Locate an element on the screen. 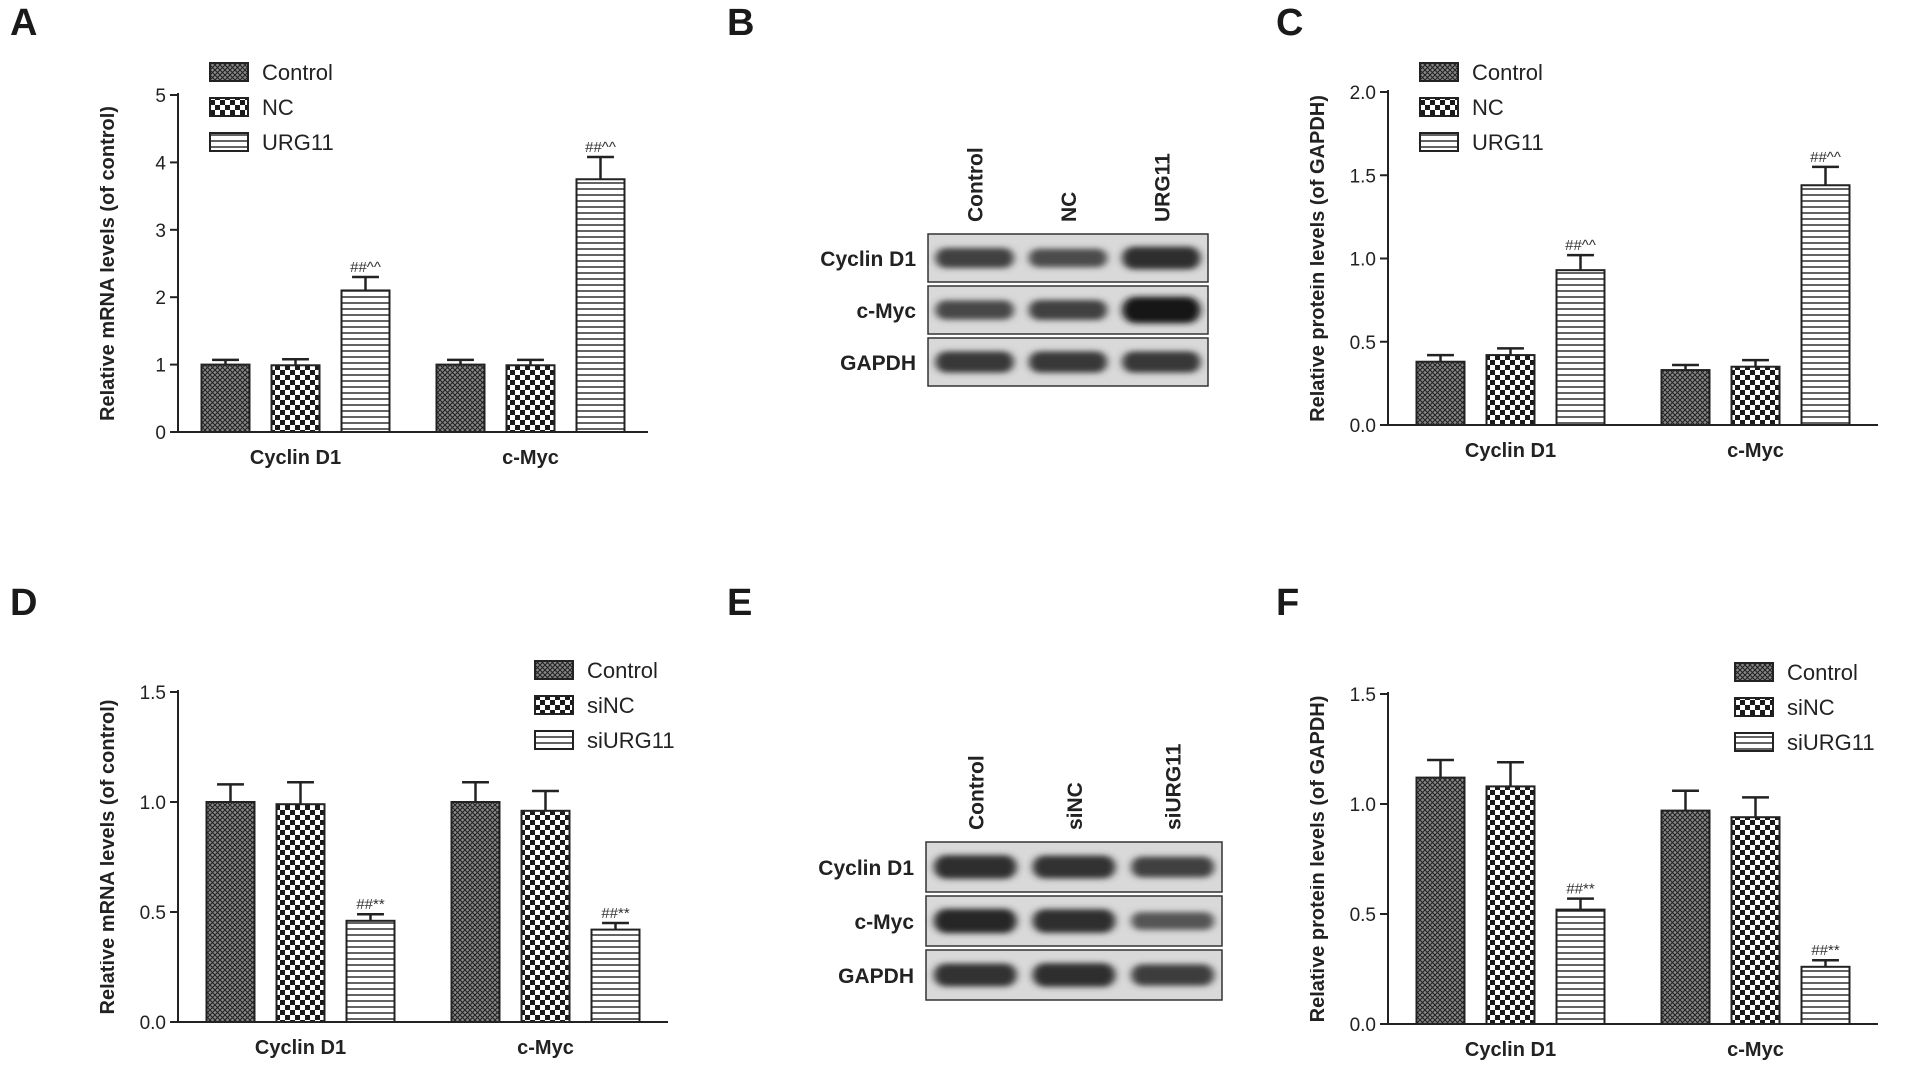 Image resolution: width=1913 pixels, height=1077 pixels. bar-sinc-c-myc is located at coordinates (545, 916).